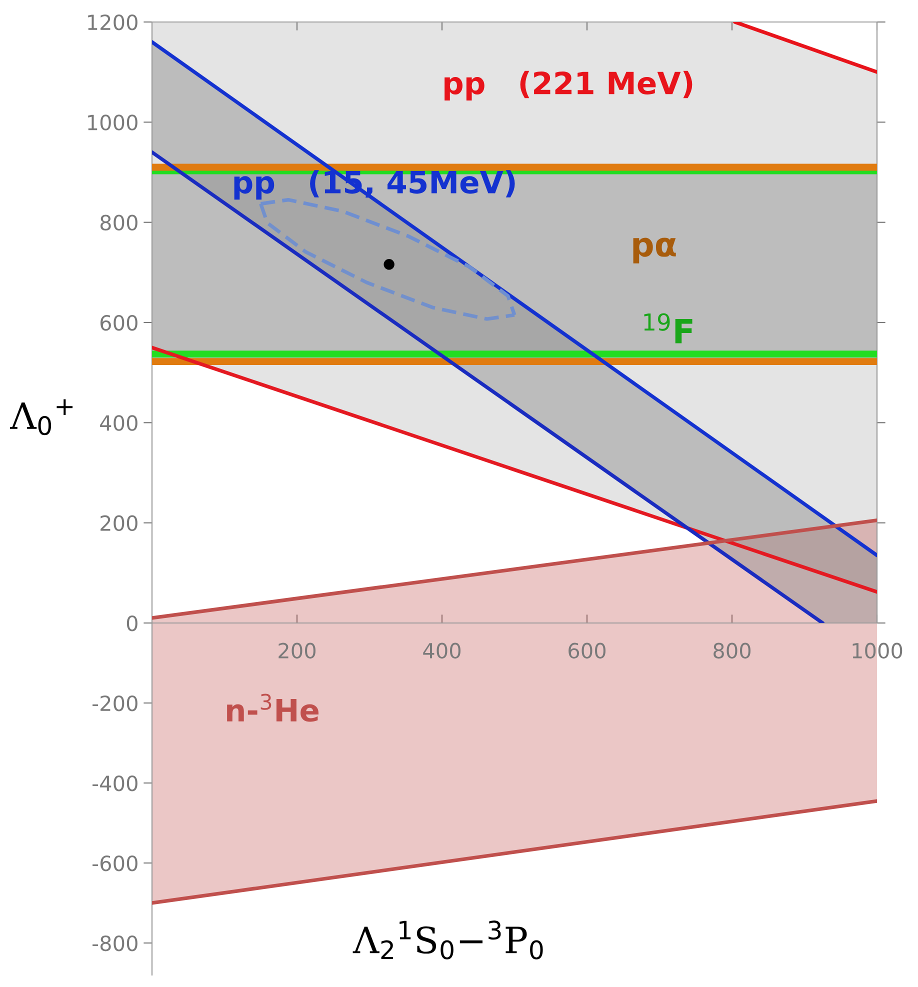 Image resolution: width=918 pixels, height=987 pixels. Describe the element at coordinates (115, 703) in the screenshot. I see `y-tick-label: -200` at that location.